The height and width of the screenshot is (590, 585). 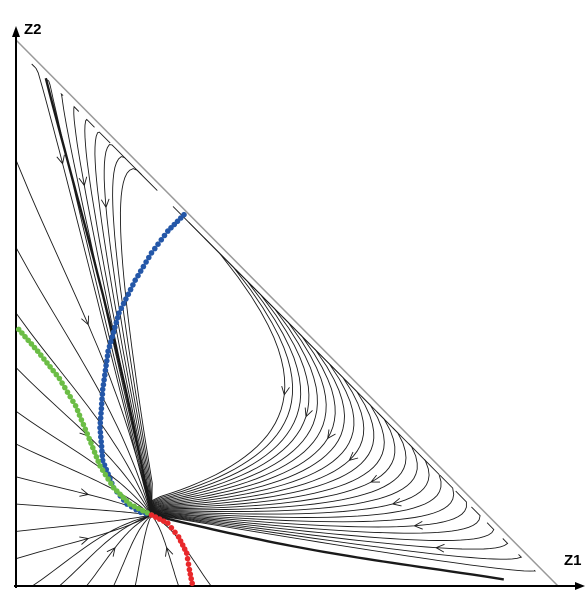 I want to click on z2-axis-arrowhead, so click(x=16, y=31).